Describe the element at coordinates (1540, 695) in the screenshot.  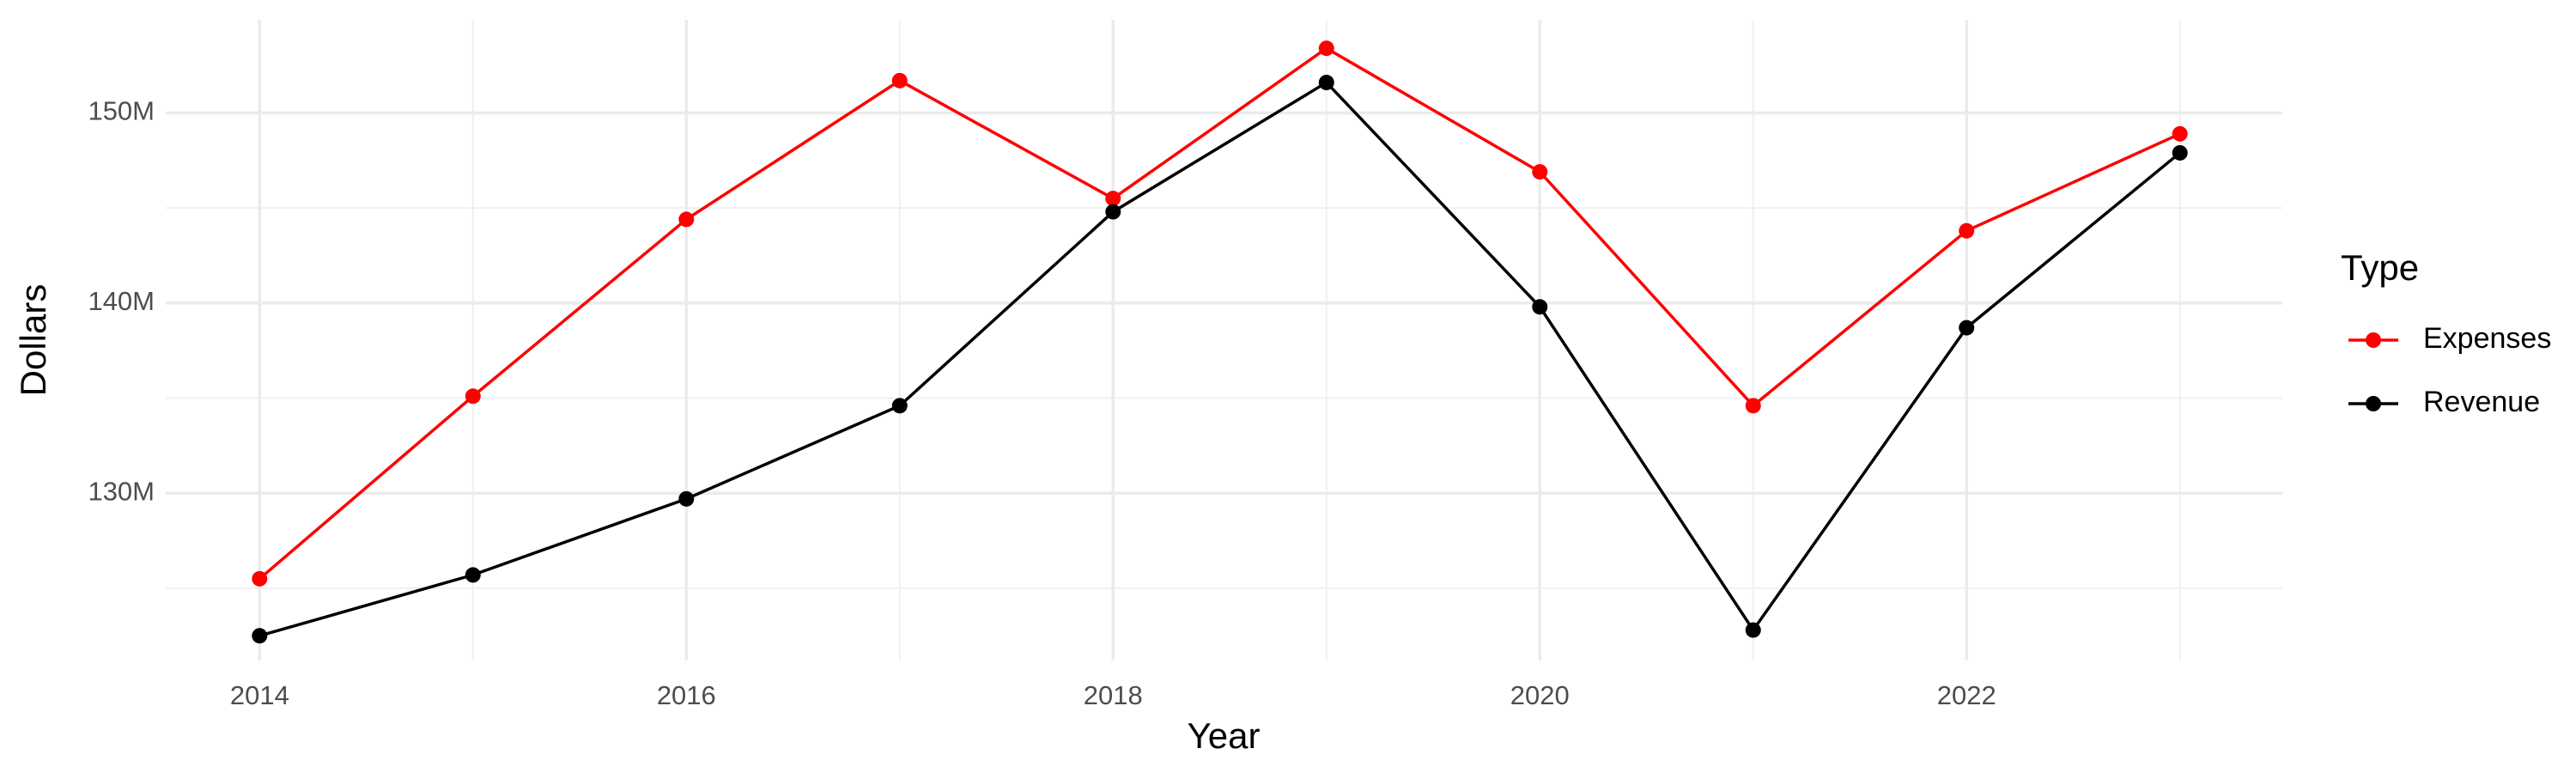
I see `x-tick-label: 2020` at that location.